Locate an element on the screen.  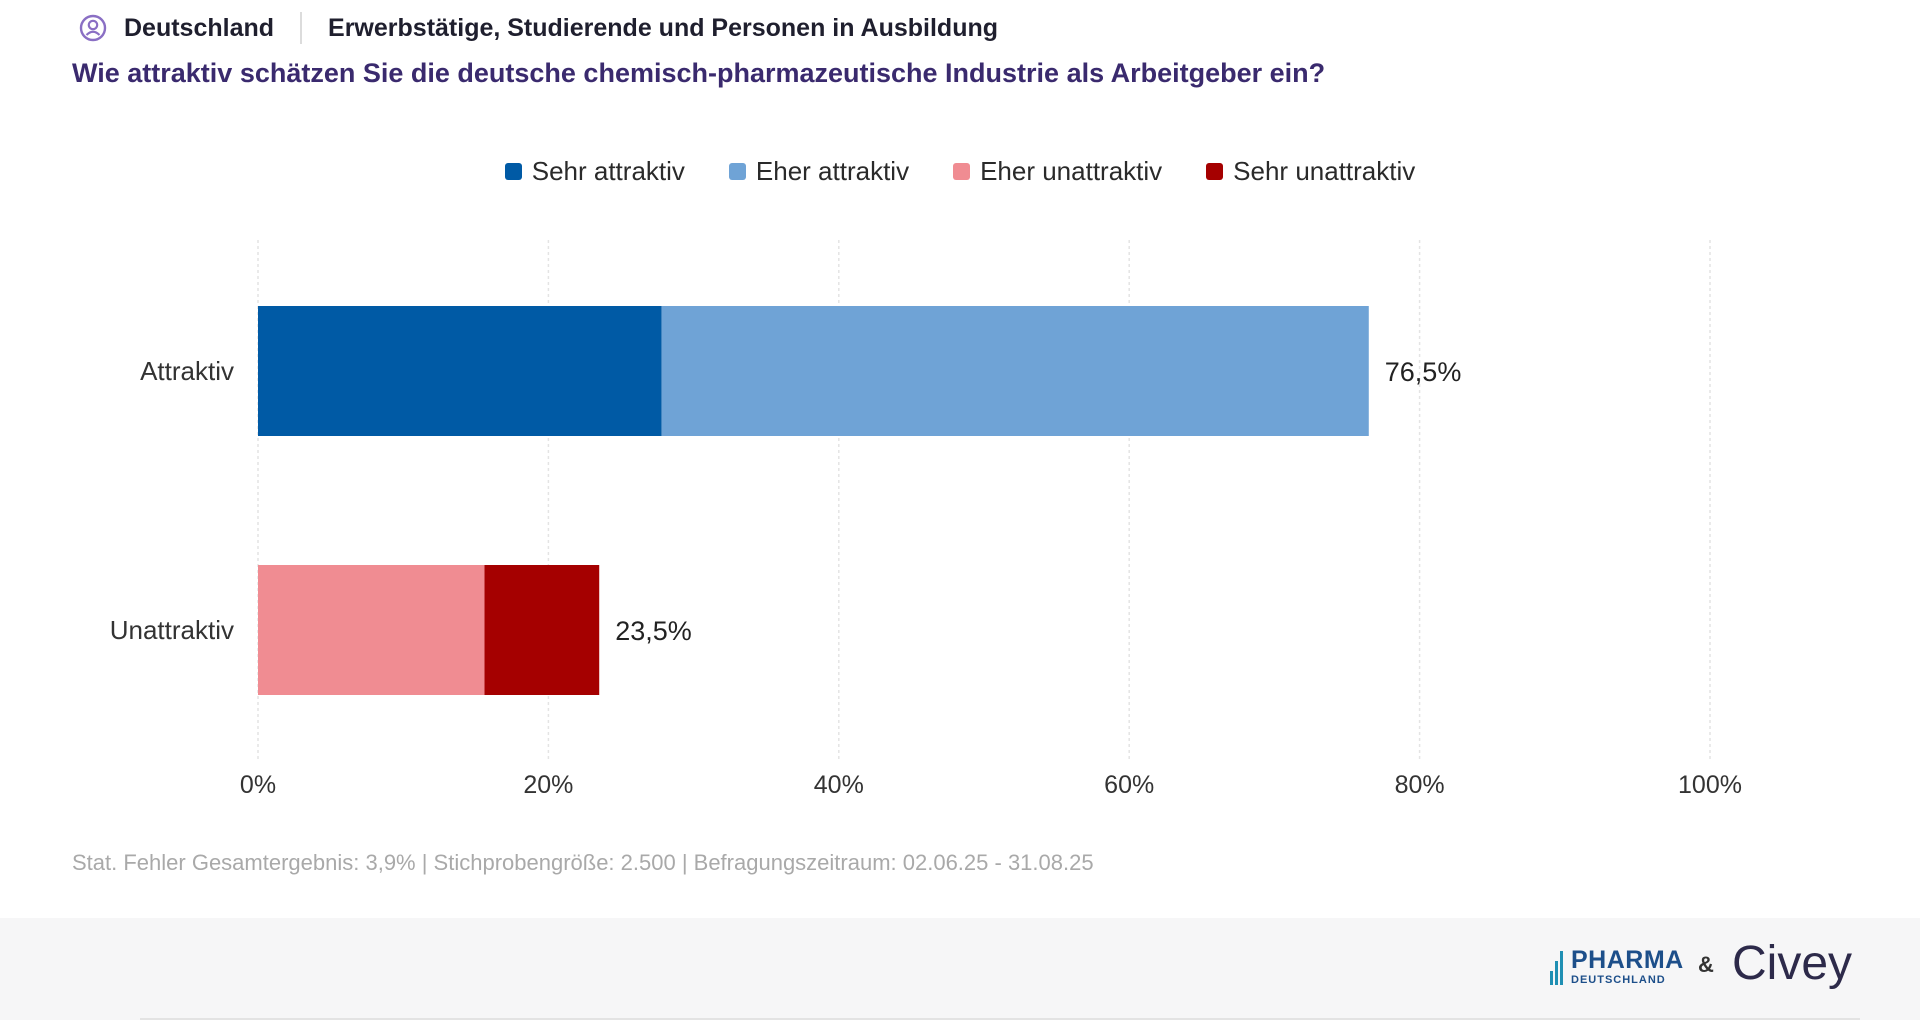
pharma-logo-sub: DEUTSCHLAND is located at coordinates (1618, 980).